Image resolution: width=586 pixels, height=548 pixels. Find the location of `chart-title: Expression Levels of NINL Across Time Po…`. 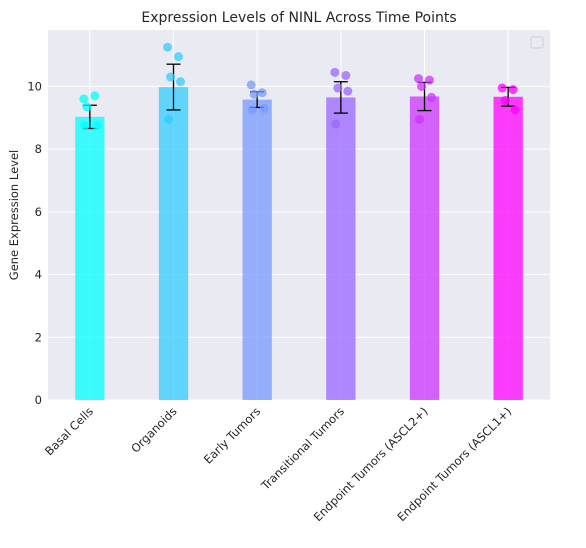

chart-title: Expression Levels of NINL Across Time Po… is located at coordinates (298, 18).